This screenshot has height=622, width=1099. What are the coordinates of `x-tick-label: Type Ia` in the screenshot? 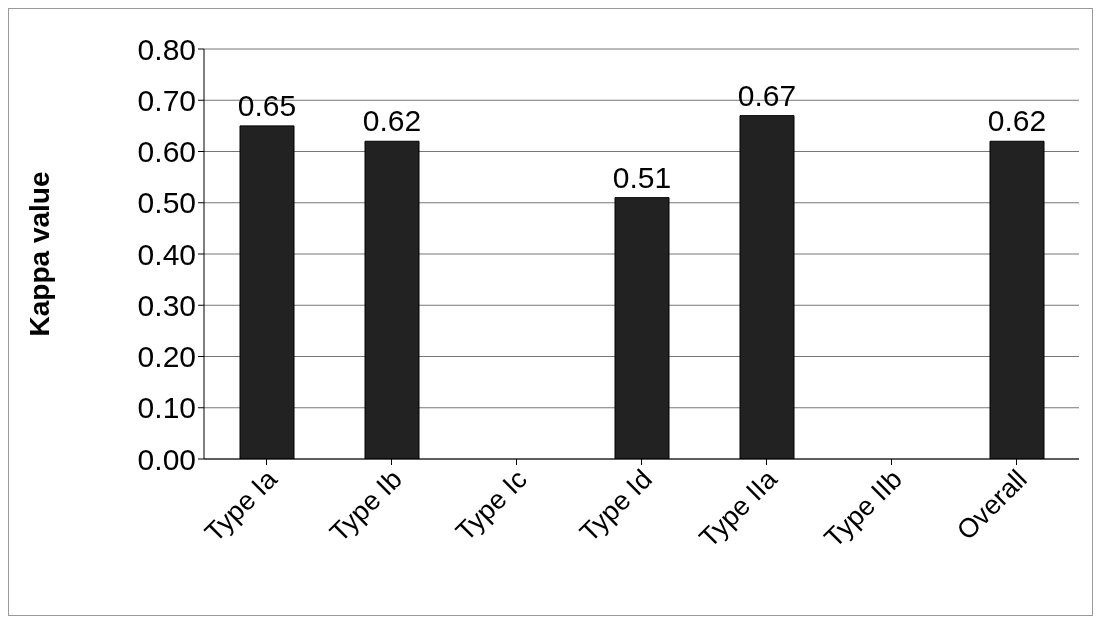 It's located at (241, 505).